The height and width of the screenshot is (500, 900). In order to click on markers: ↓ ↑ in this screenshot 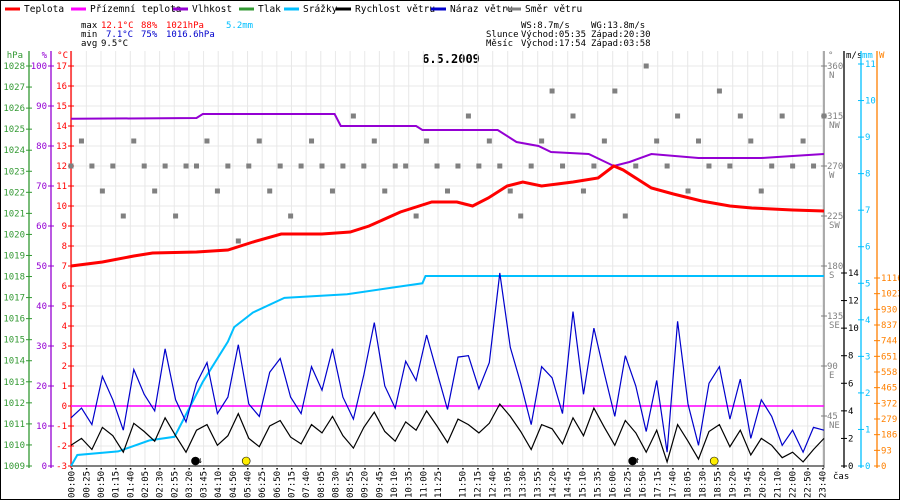, I will do `click(455, 461)`.